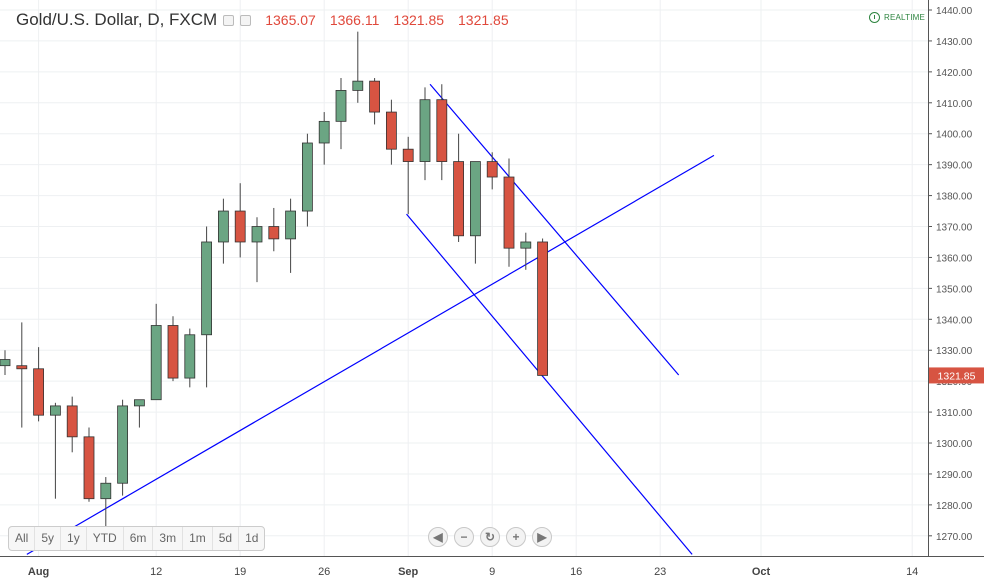 The width and height of the screenshot is (984, 581). I want to click on range-all-button: All, so click(22, 538).